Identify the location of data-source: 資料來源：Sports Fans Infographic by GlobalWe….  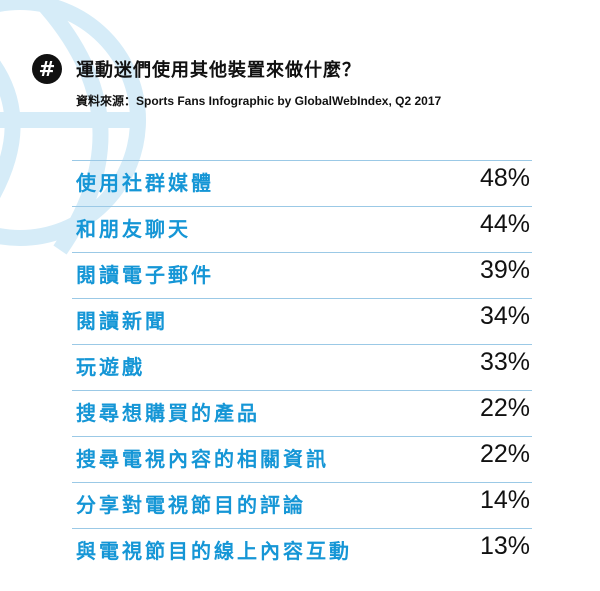
(259, 101).